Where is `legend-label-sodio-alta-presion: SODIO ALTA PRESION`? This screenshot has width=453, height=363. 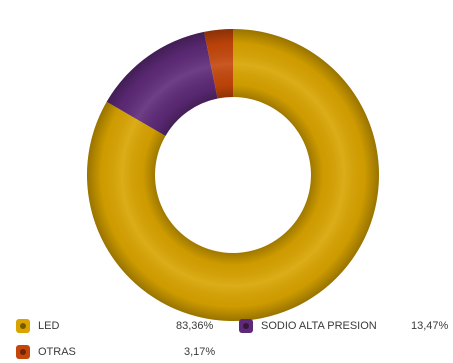 legend-label-sodio-alta-presion: SODIO ALTA PRESION is located at coordinates (319, 326).